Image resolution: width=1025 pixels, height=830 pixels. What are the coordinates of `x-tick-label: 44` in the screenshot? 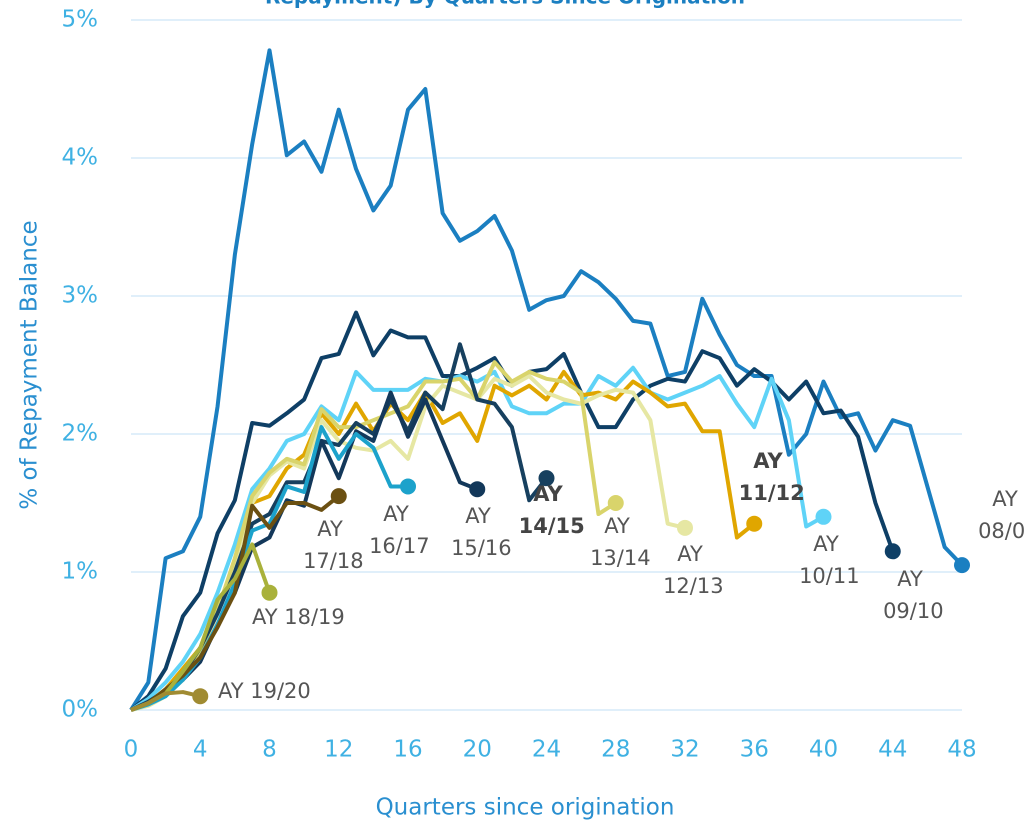 It's located at (892, 750).